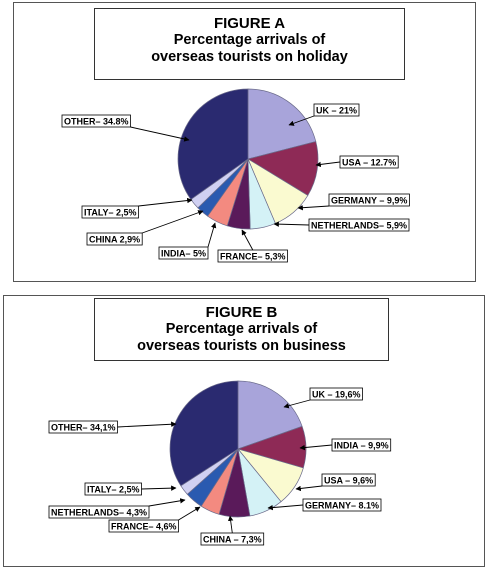 The image size is (490, 570). What do you see at coordinates (247, 240) in the screenshot?
I see `figure-a-leader-france` at bounding box center [247, 240].